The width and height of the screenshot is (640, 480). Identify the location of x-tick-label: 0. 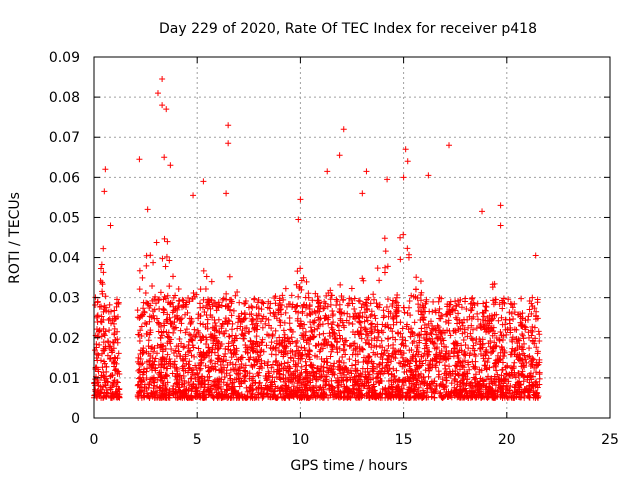
(94, 440).